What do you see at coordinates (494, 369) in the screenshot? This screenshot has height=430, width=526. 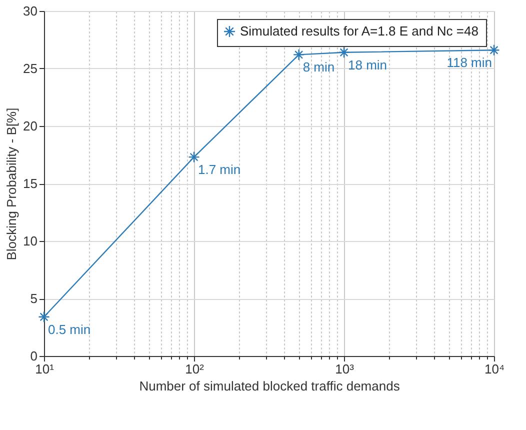 I see `x-tick-label: 10⁴` at bounding box center [494, 369].